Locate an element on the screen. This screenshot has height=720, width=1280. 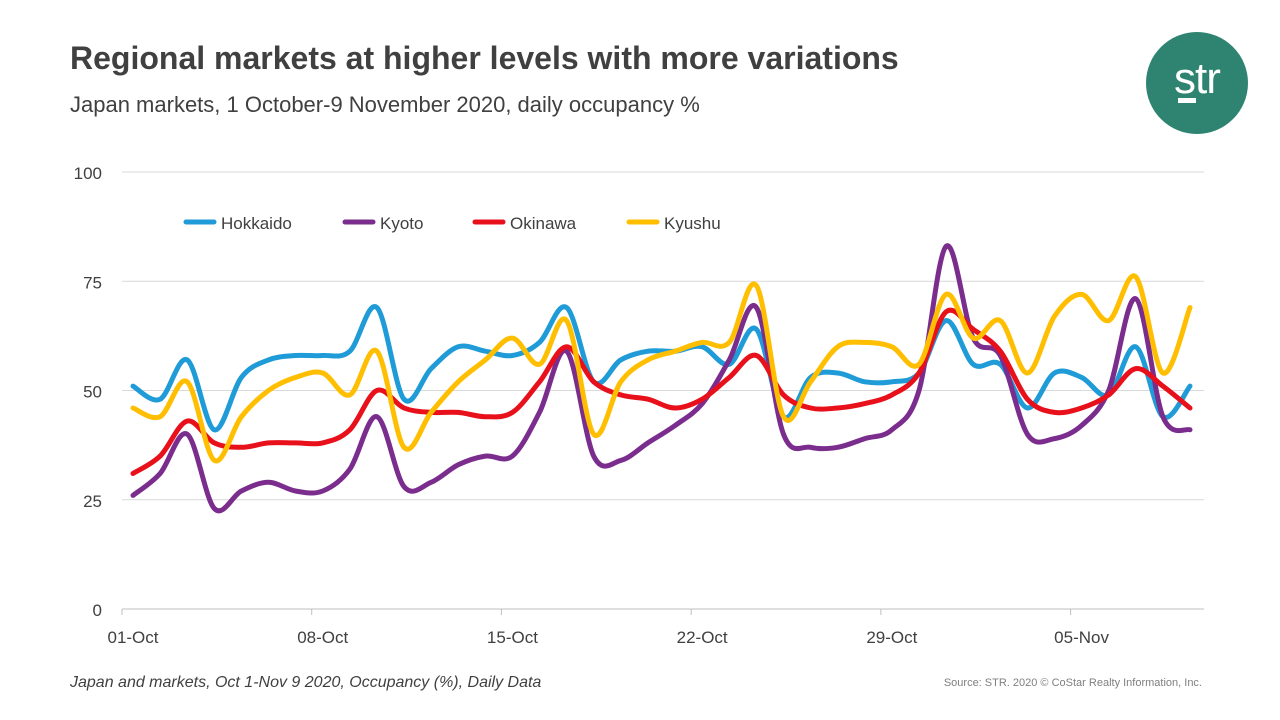
logo-underline is located at coordinates (1187, 100).